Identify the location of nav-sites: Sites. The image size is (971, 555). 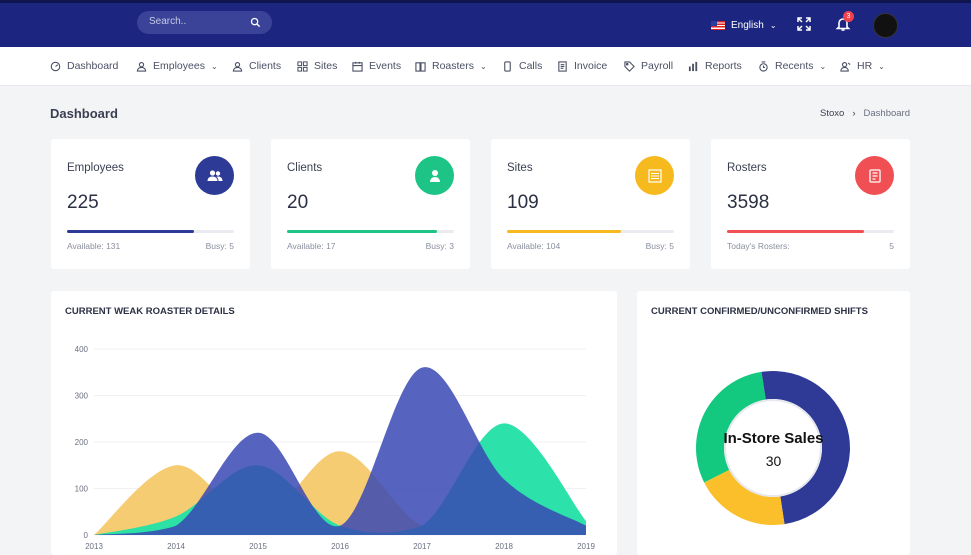
(317, 66).